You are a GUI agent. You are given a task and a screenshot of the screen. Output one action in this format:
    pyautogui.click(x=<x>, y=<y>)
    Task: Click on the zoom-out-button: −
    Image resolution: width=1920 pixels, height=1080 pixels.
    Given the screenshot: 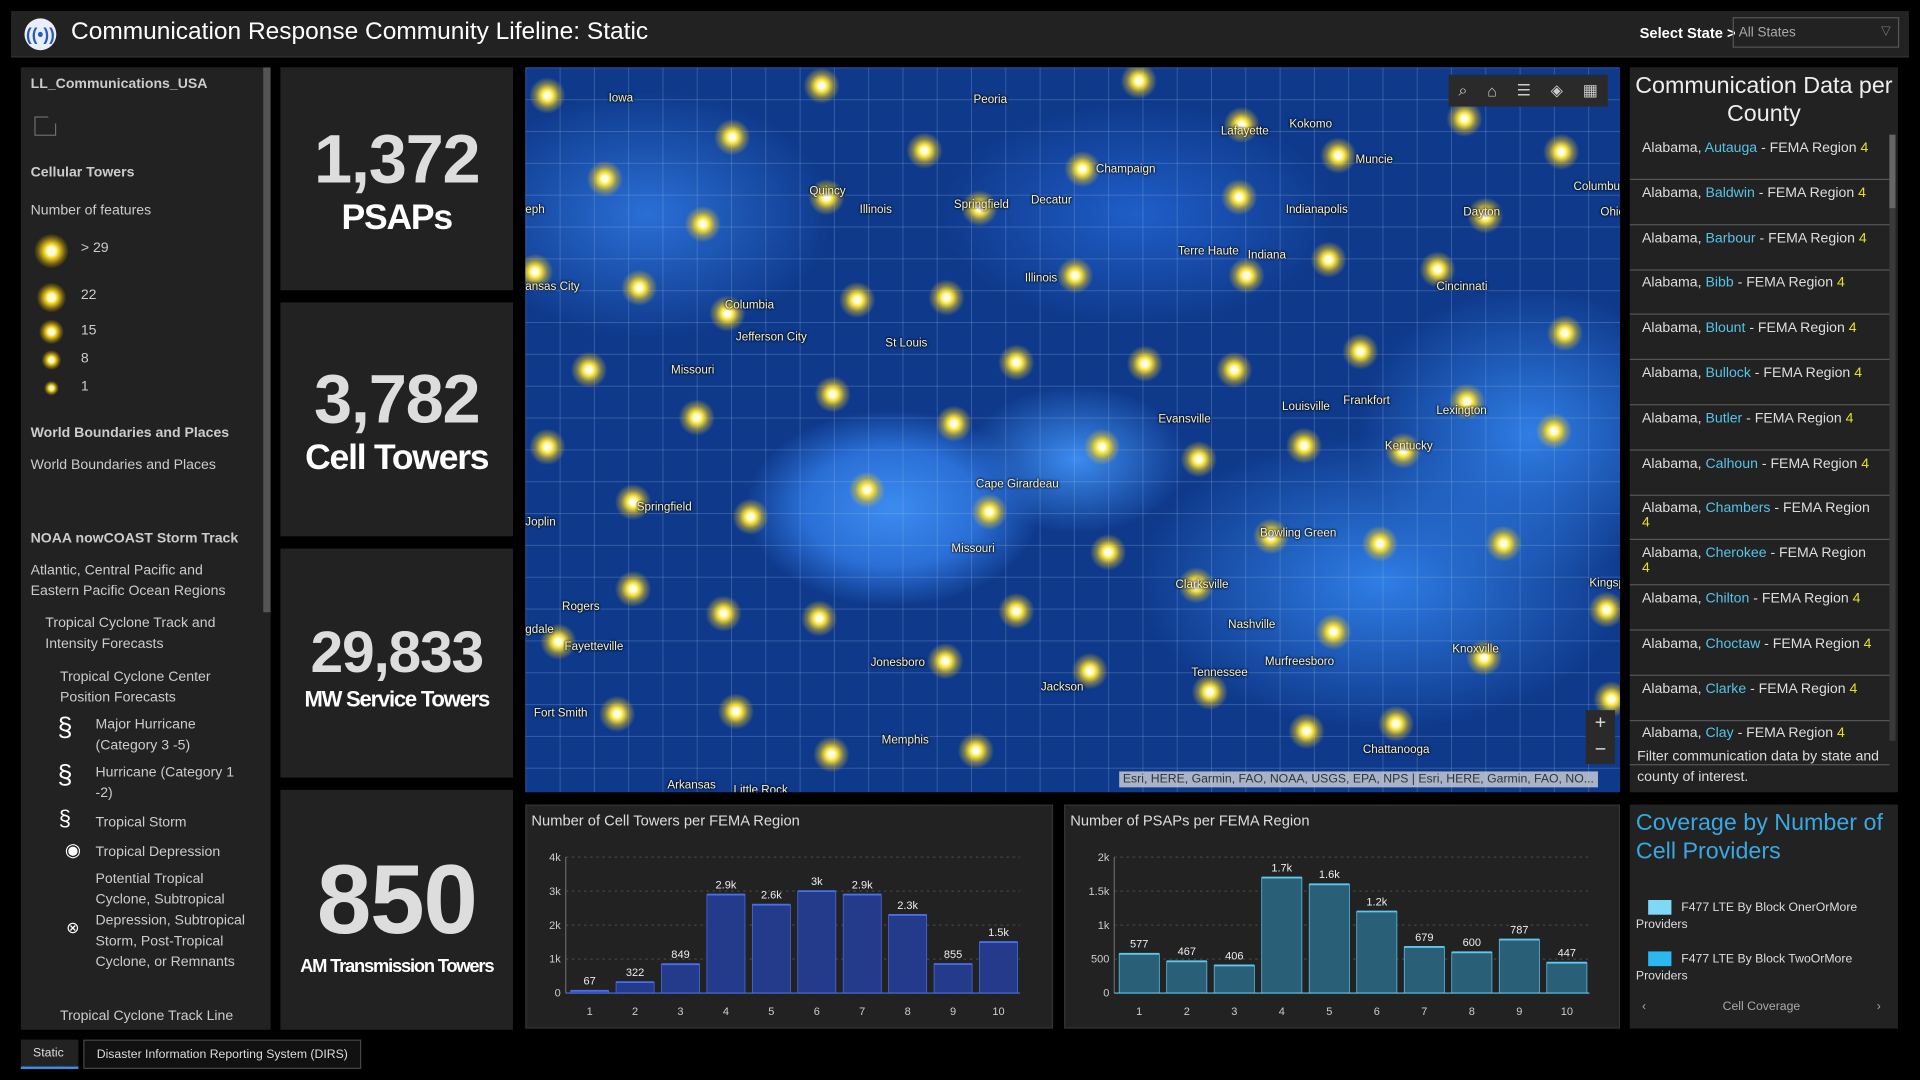 What is the action you would take?
    pyautogui.click(x=1600, y=750)
    